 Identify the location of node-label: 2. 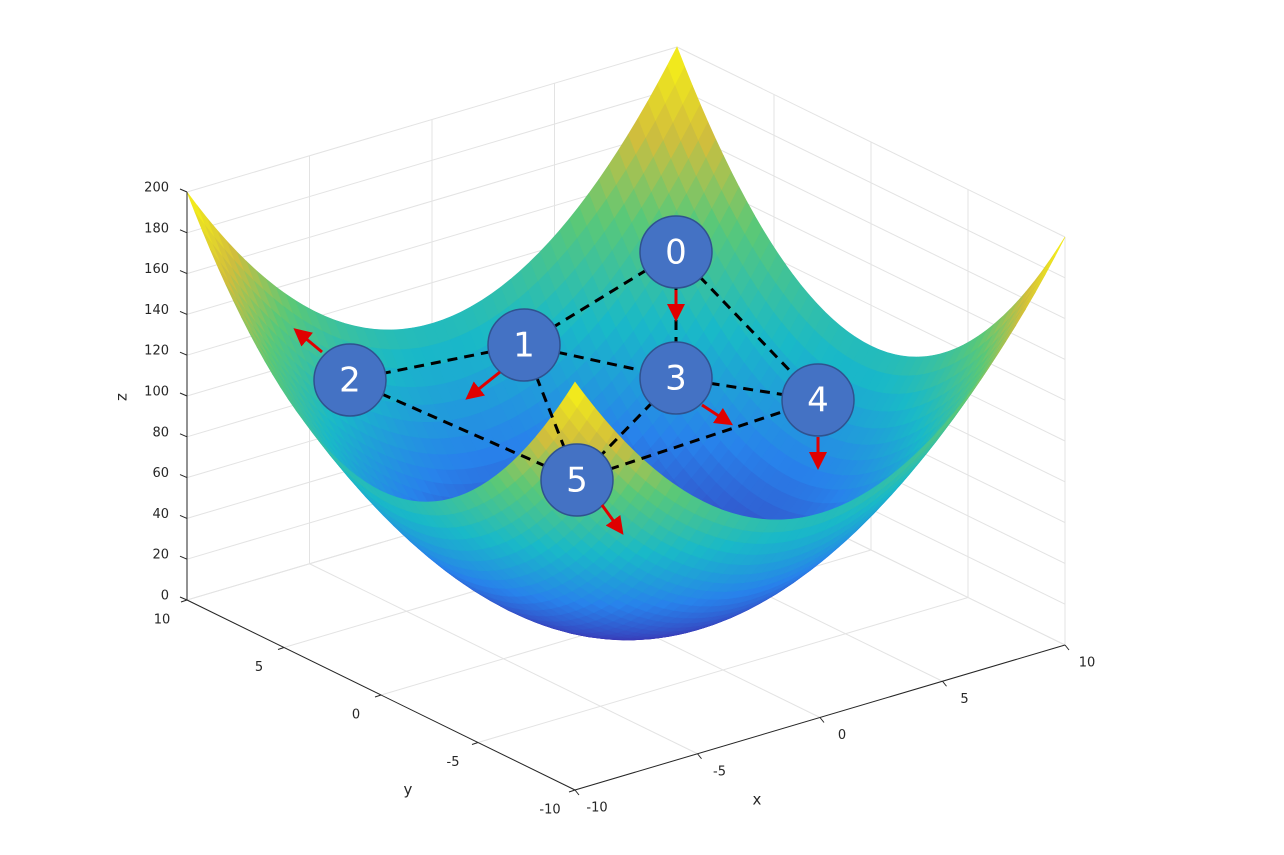
(350, 381).